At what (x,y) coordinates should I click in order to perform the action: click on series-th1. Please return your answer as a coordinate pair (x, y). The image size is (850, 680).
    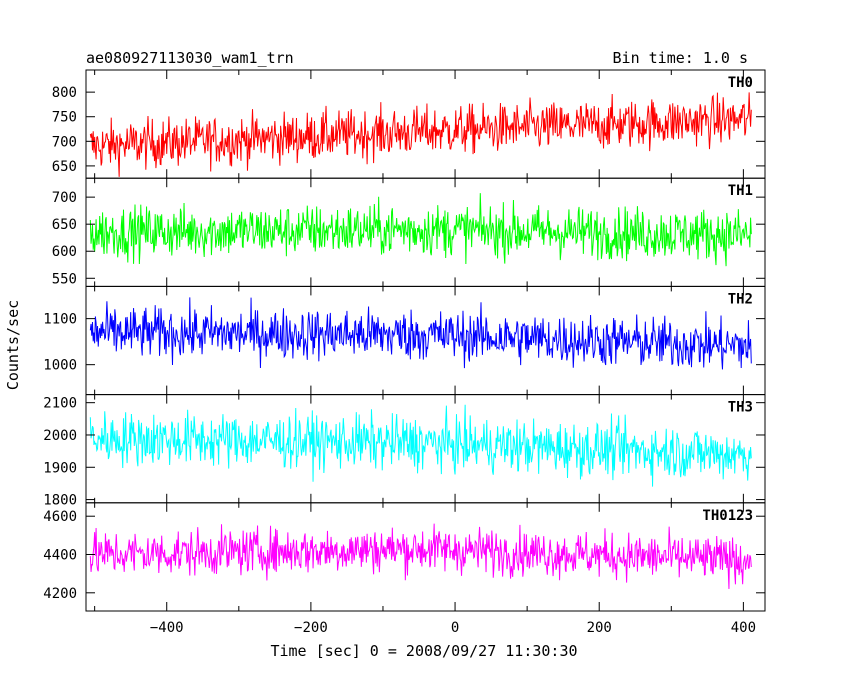
    Looking at the image, I should click on (420, 230).